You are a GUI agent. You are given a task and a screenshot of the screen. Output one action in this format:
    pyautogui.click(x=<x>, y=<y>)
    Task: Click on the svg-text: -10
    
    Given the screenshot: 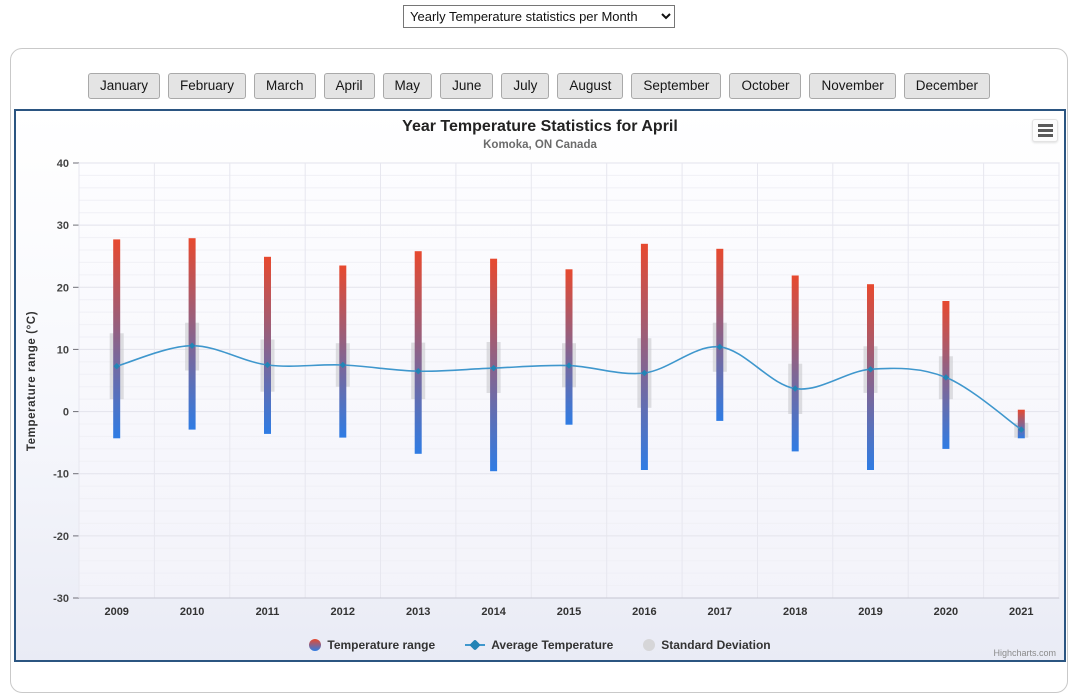 What is the action you would take?
    pyautogui.click(x=61, y=475)
    